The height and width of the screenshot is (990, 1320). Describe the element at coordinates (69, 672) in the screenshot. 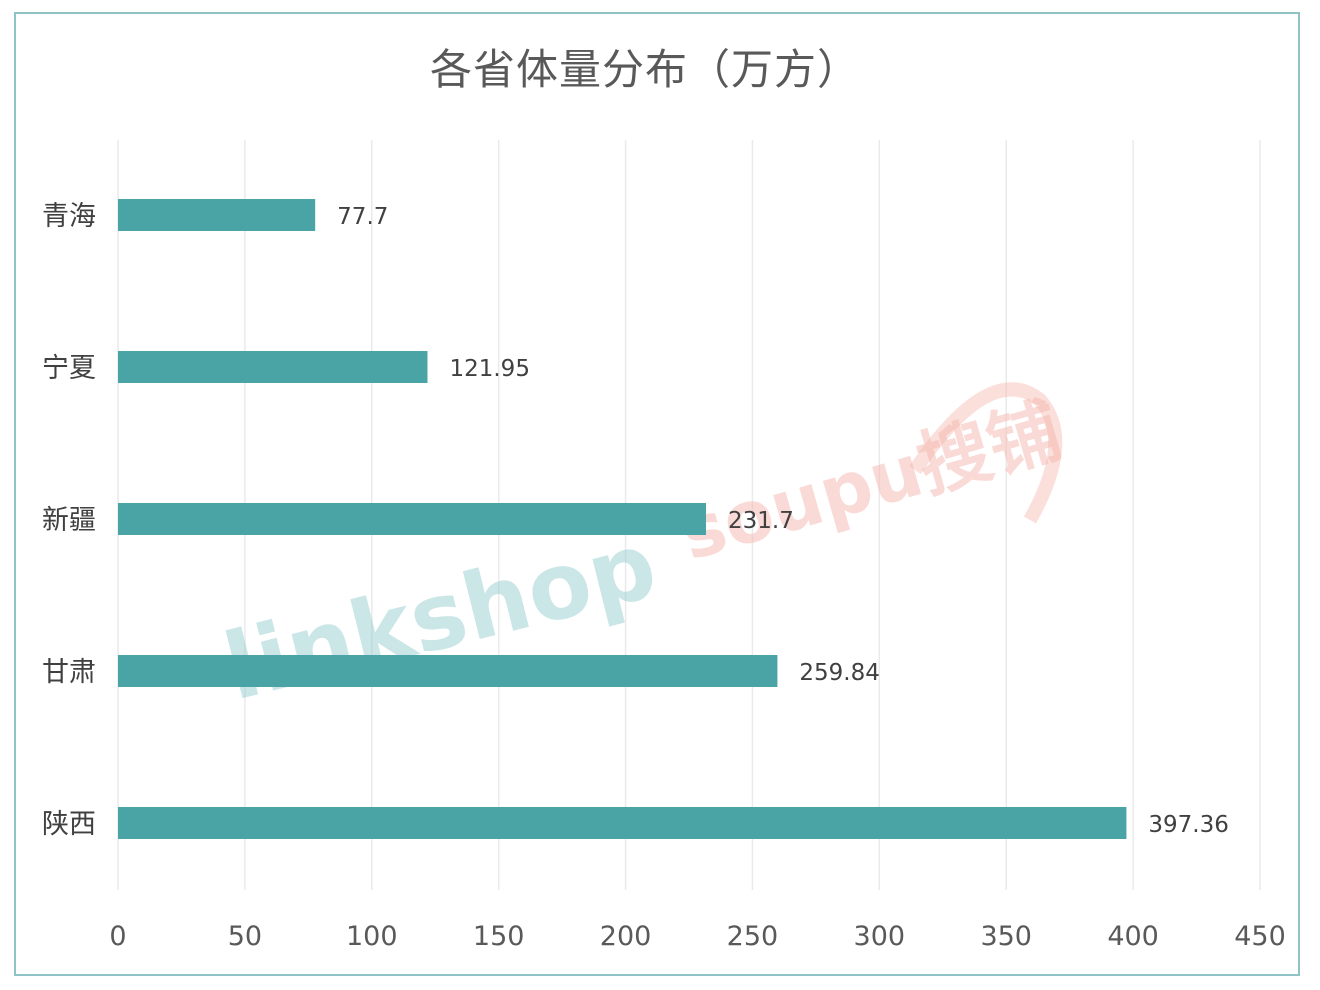

I see `category-label: 甘肃` at that location.